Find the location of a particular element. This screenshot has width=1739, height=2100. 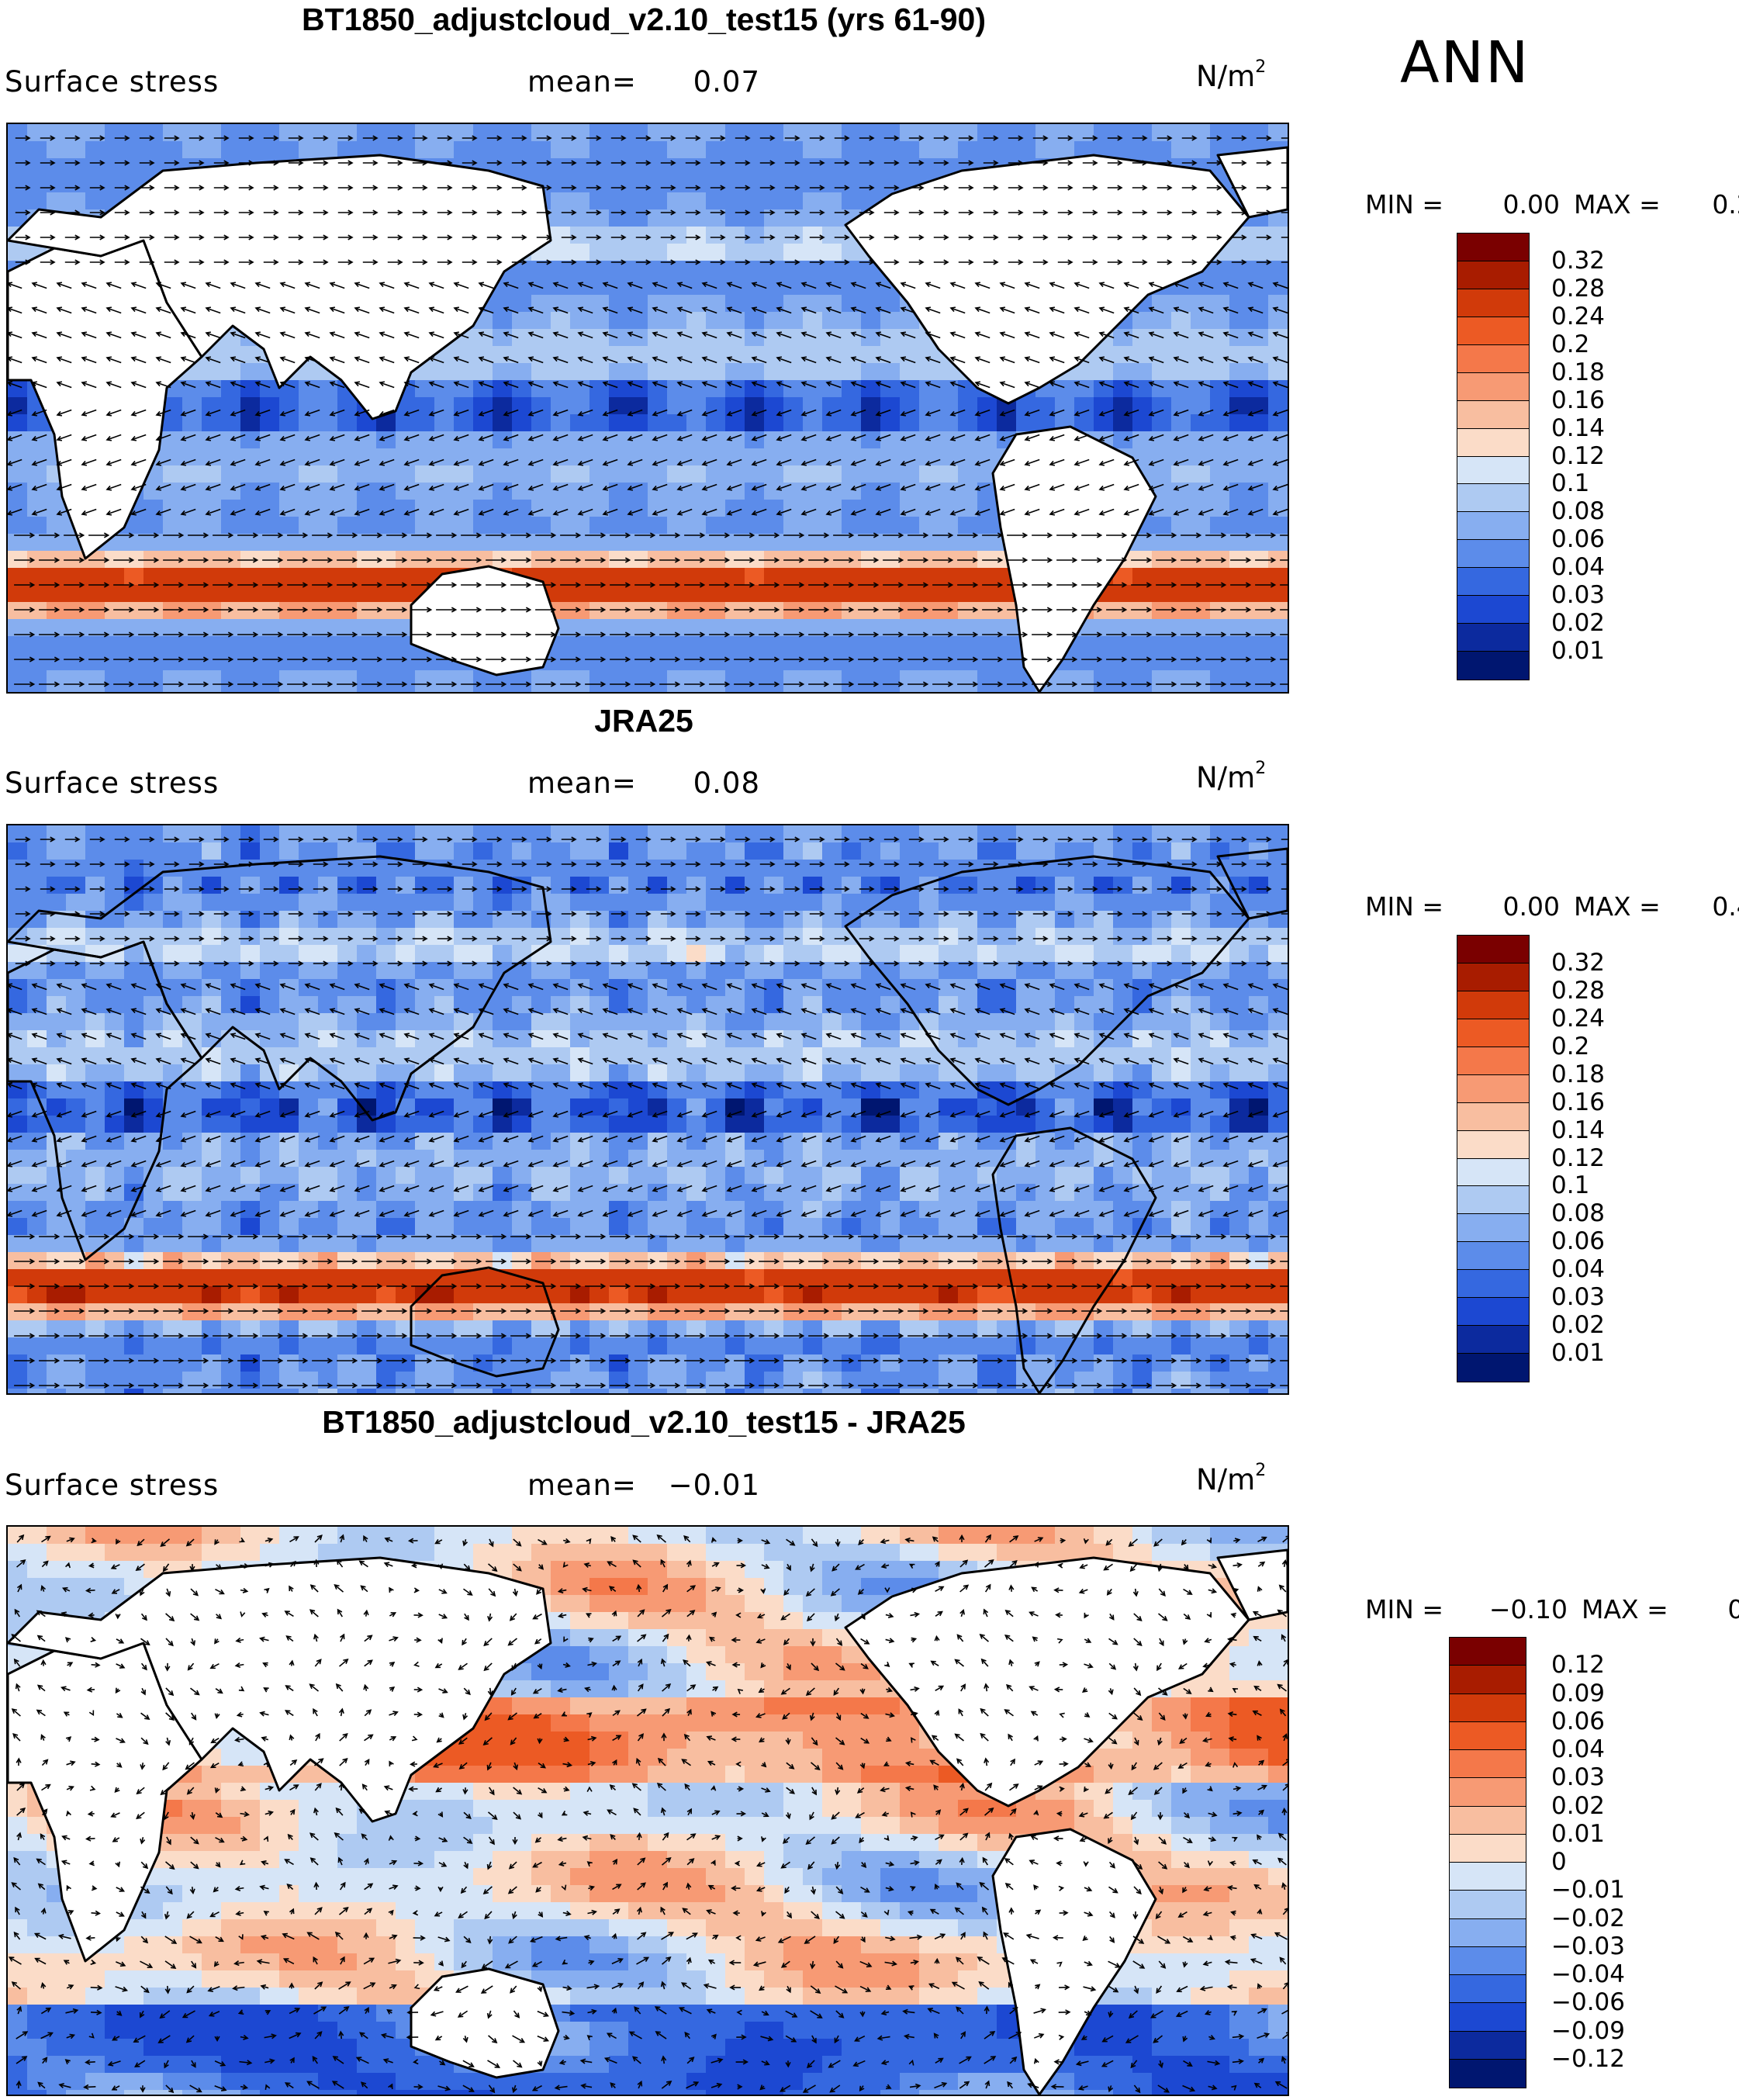

colorbar-tick-label: −0.01 is located at coordinates (1588, 1890).